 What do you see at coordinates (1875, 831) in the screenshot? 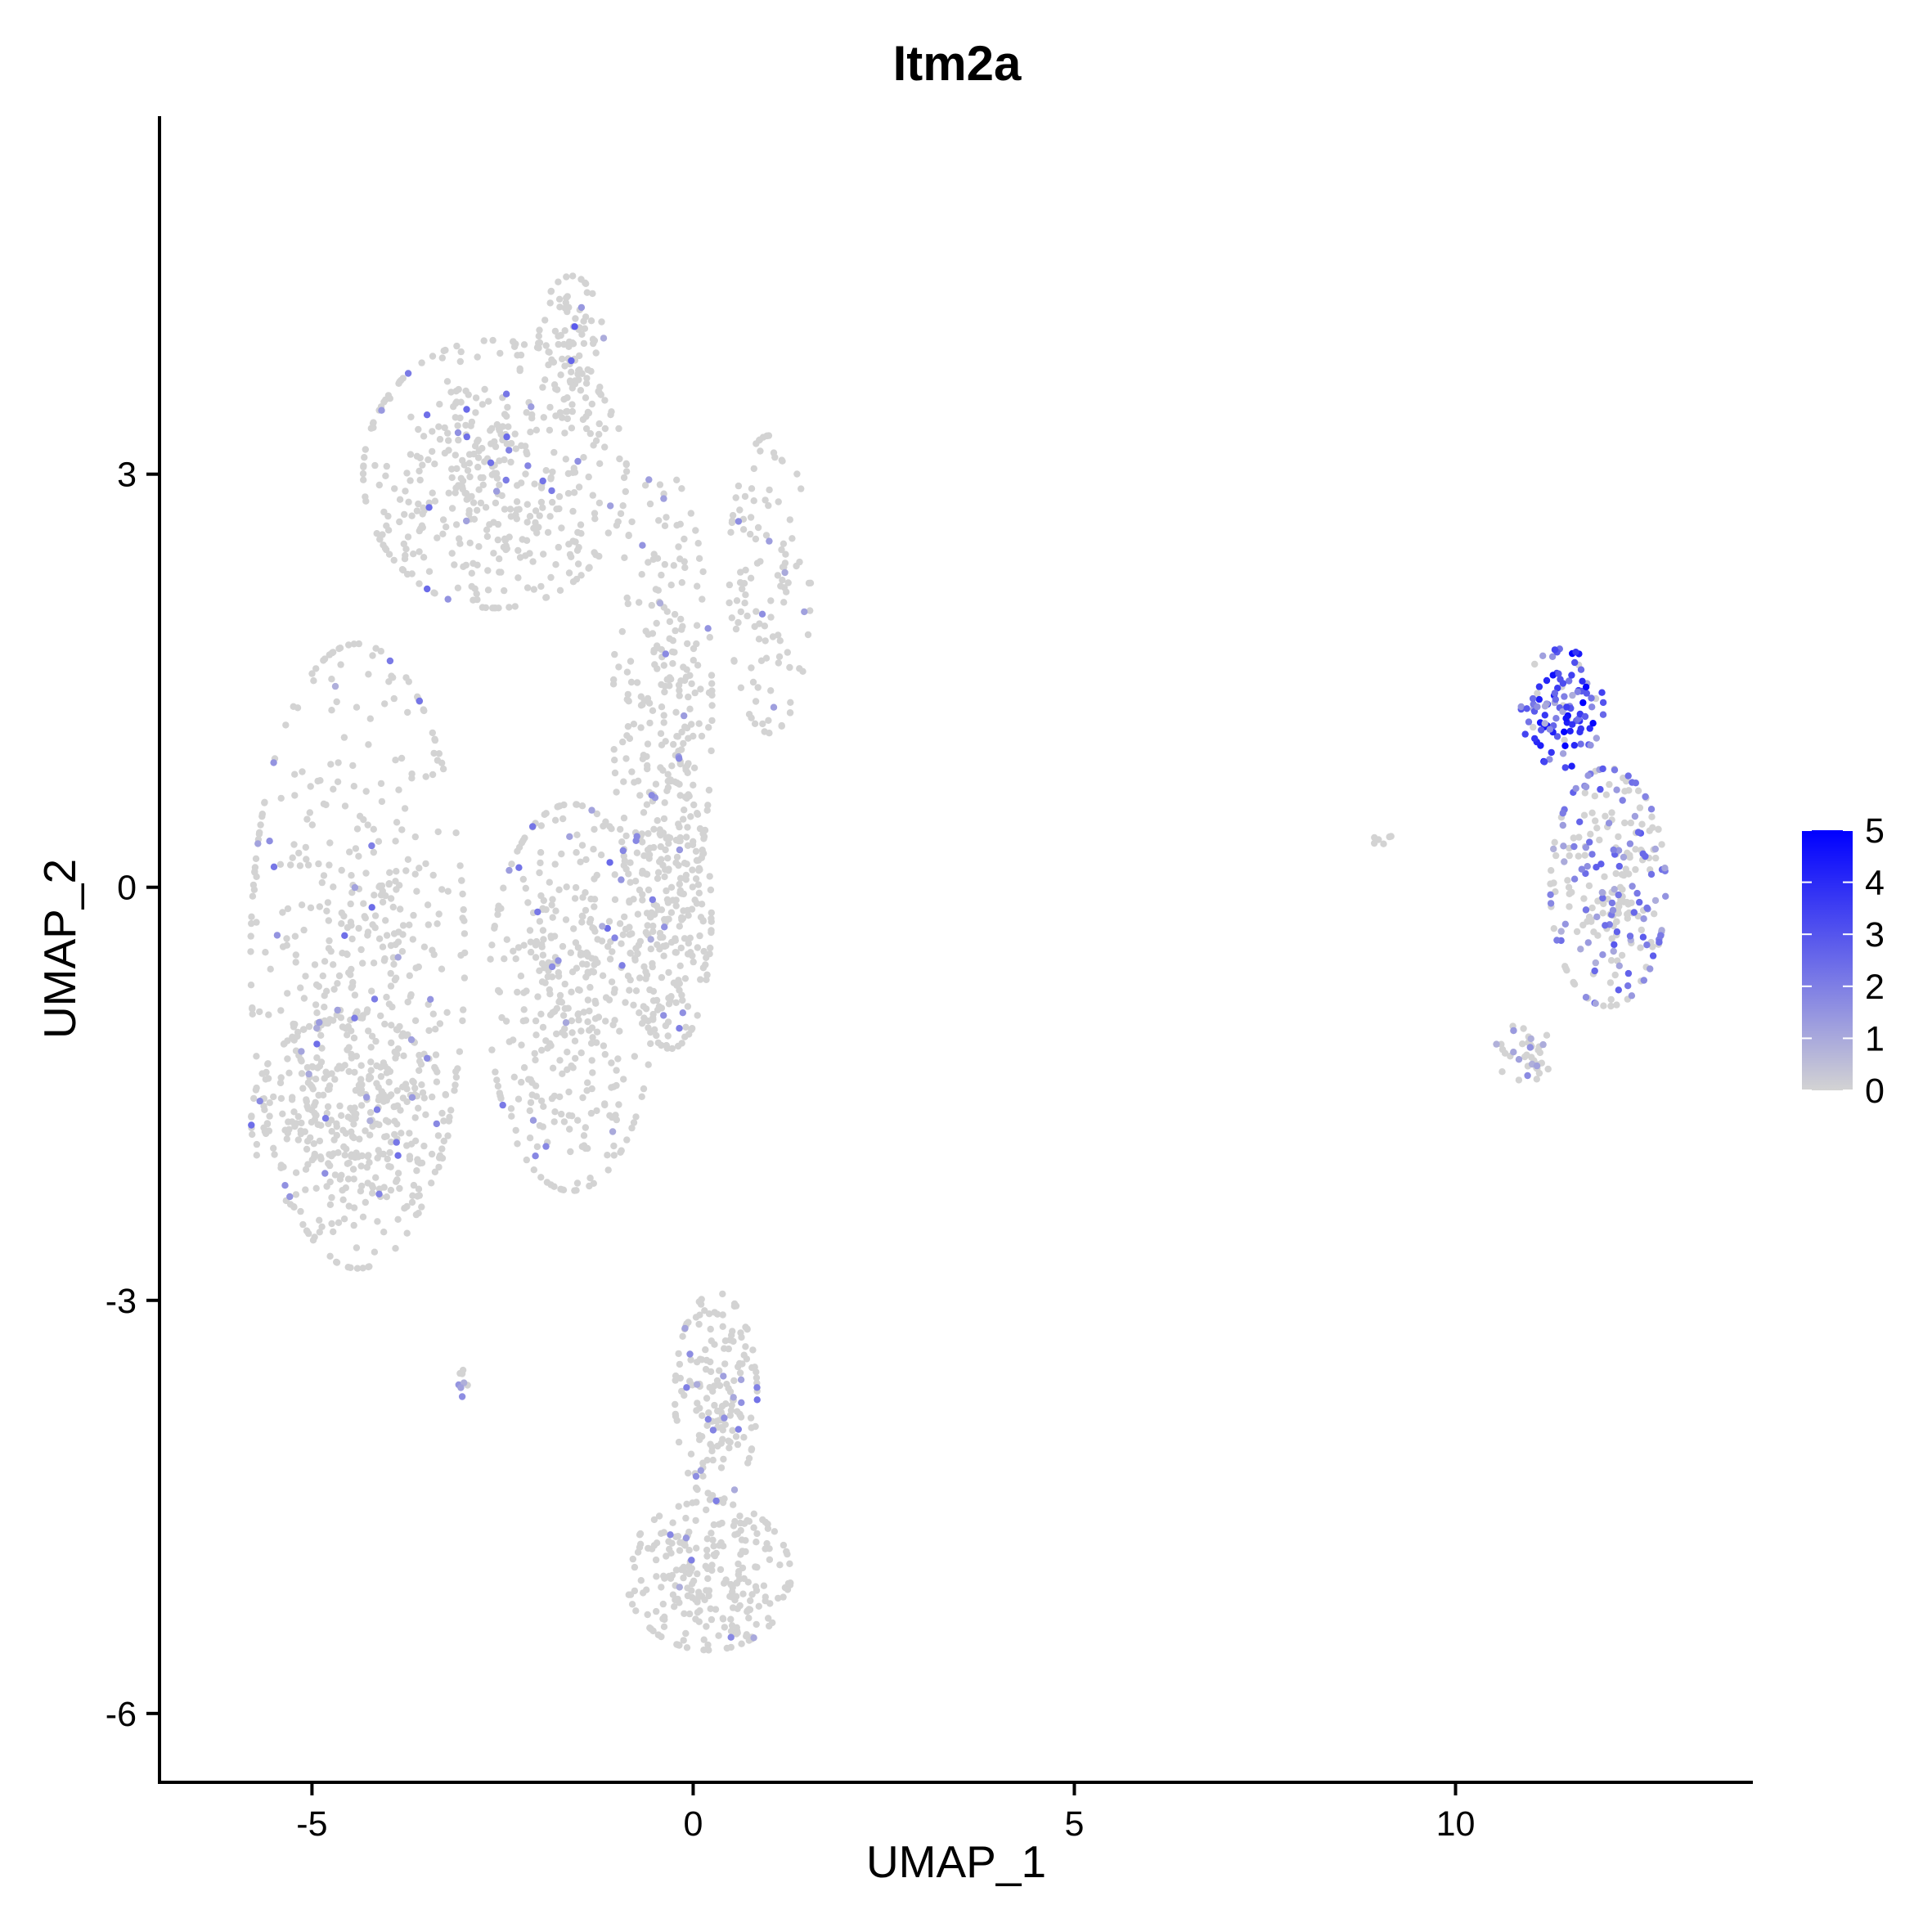
I see `legend-tick-label: 5` at bounding box center [1875, 831].